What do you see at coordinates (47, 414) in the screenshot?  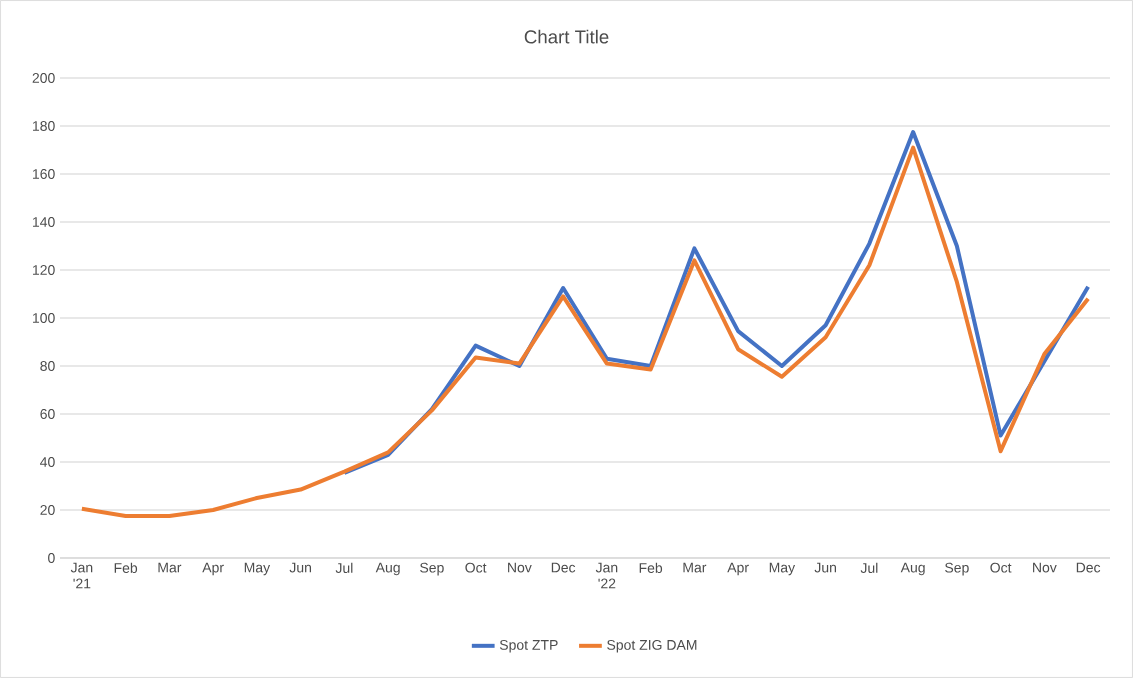 I see `y-tick-label: 60` at bounding box center [47, 414].